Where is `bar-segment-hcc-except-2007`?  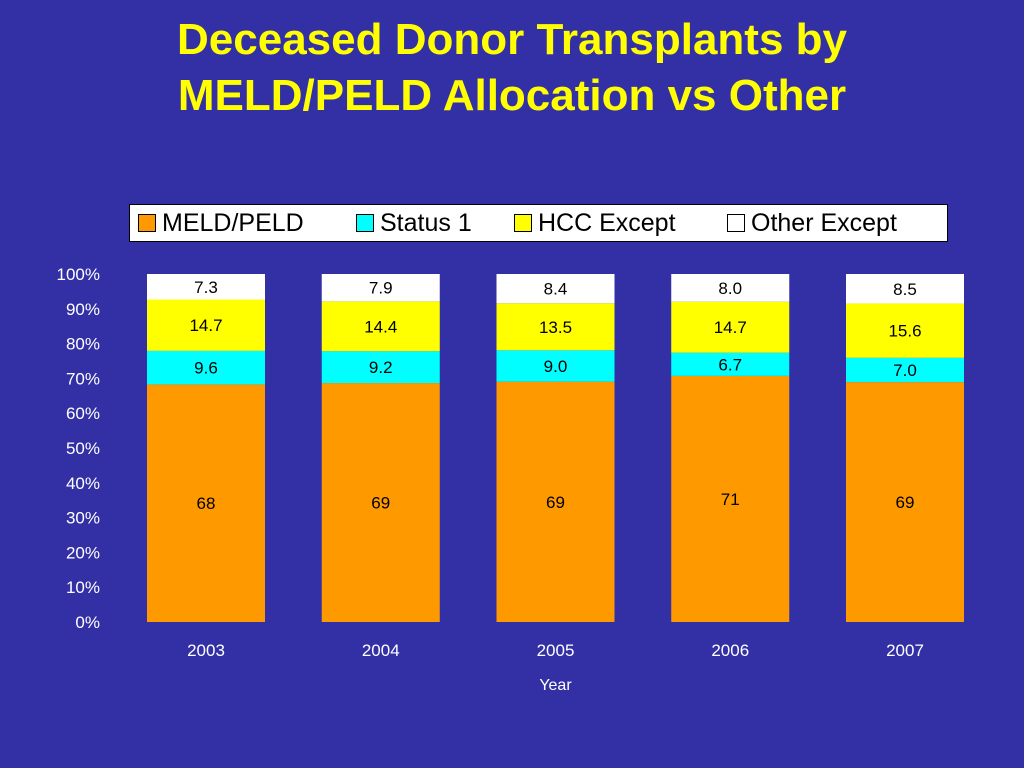 bar-segment-hcc-except-2007 is located at coordinates (905, 330).